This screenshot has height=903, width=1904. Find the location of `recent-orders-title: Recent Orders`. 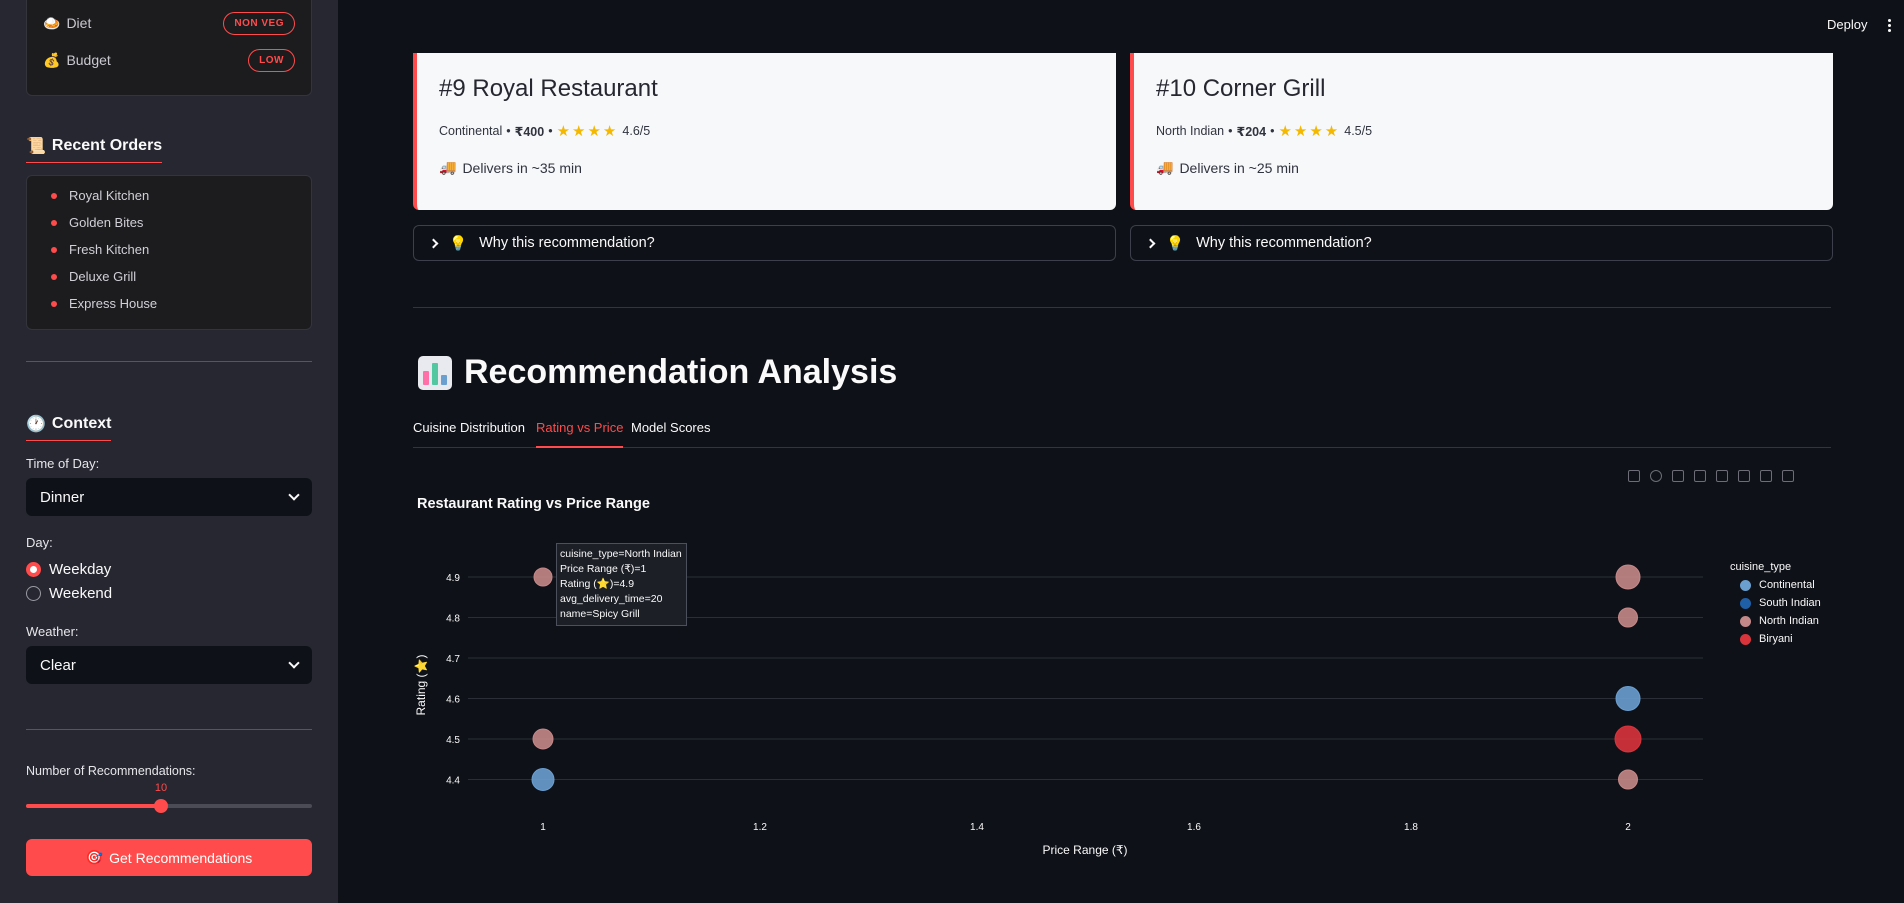

recent-orders-title: Recent Orders is located at coordinates (107, 145).